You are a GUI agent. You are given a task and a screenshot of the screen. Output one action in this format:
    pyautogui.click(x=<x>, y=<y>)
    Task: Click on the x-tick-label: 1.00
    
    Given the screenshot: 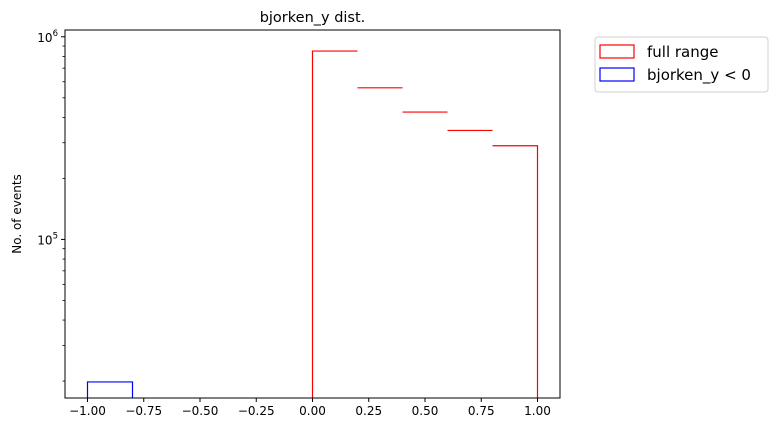 What is the action you would take?
    pyautogui.click(x=537, y=411)
    